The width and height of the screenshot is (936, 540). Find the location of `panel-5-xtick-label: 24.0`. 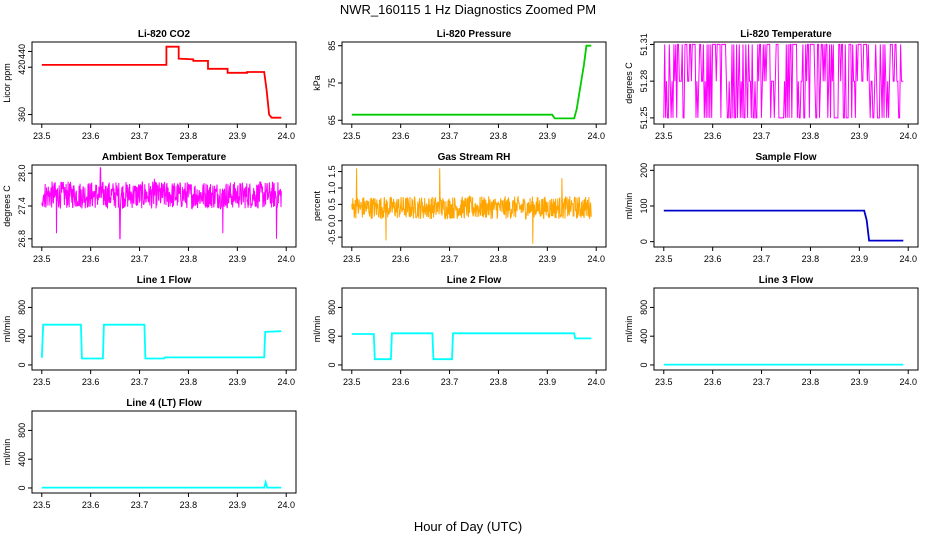

panel-5-xtick-label: 24.0 is located at coordinates (596, 259).